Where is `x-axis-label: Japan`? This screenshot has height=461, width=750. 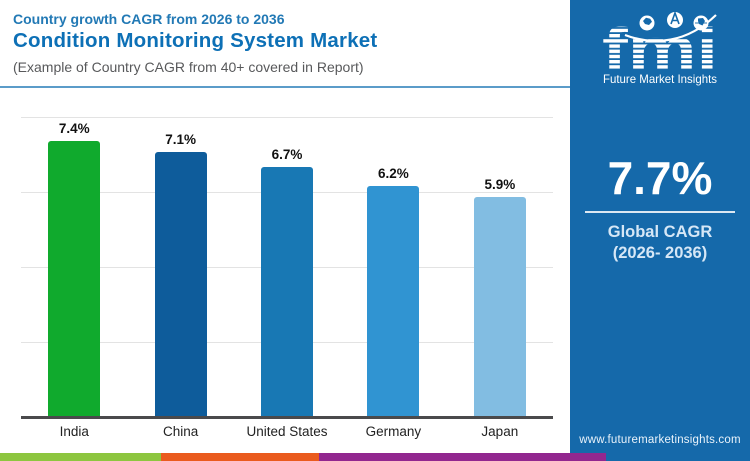 x-axis-label: Japan is located at coordinates (500, 431).